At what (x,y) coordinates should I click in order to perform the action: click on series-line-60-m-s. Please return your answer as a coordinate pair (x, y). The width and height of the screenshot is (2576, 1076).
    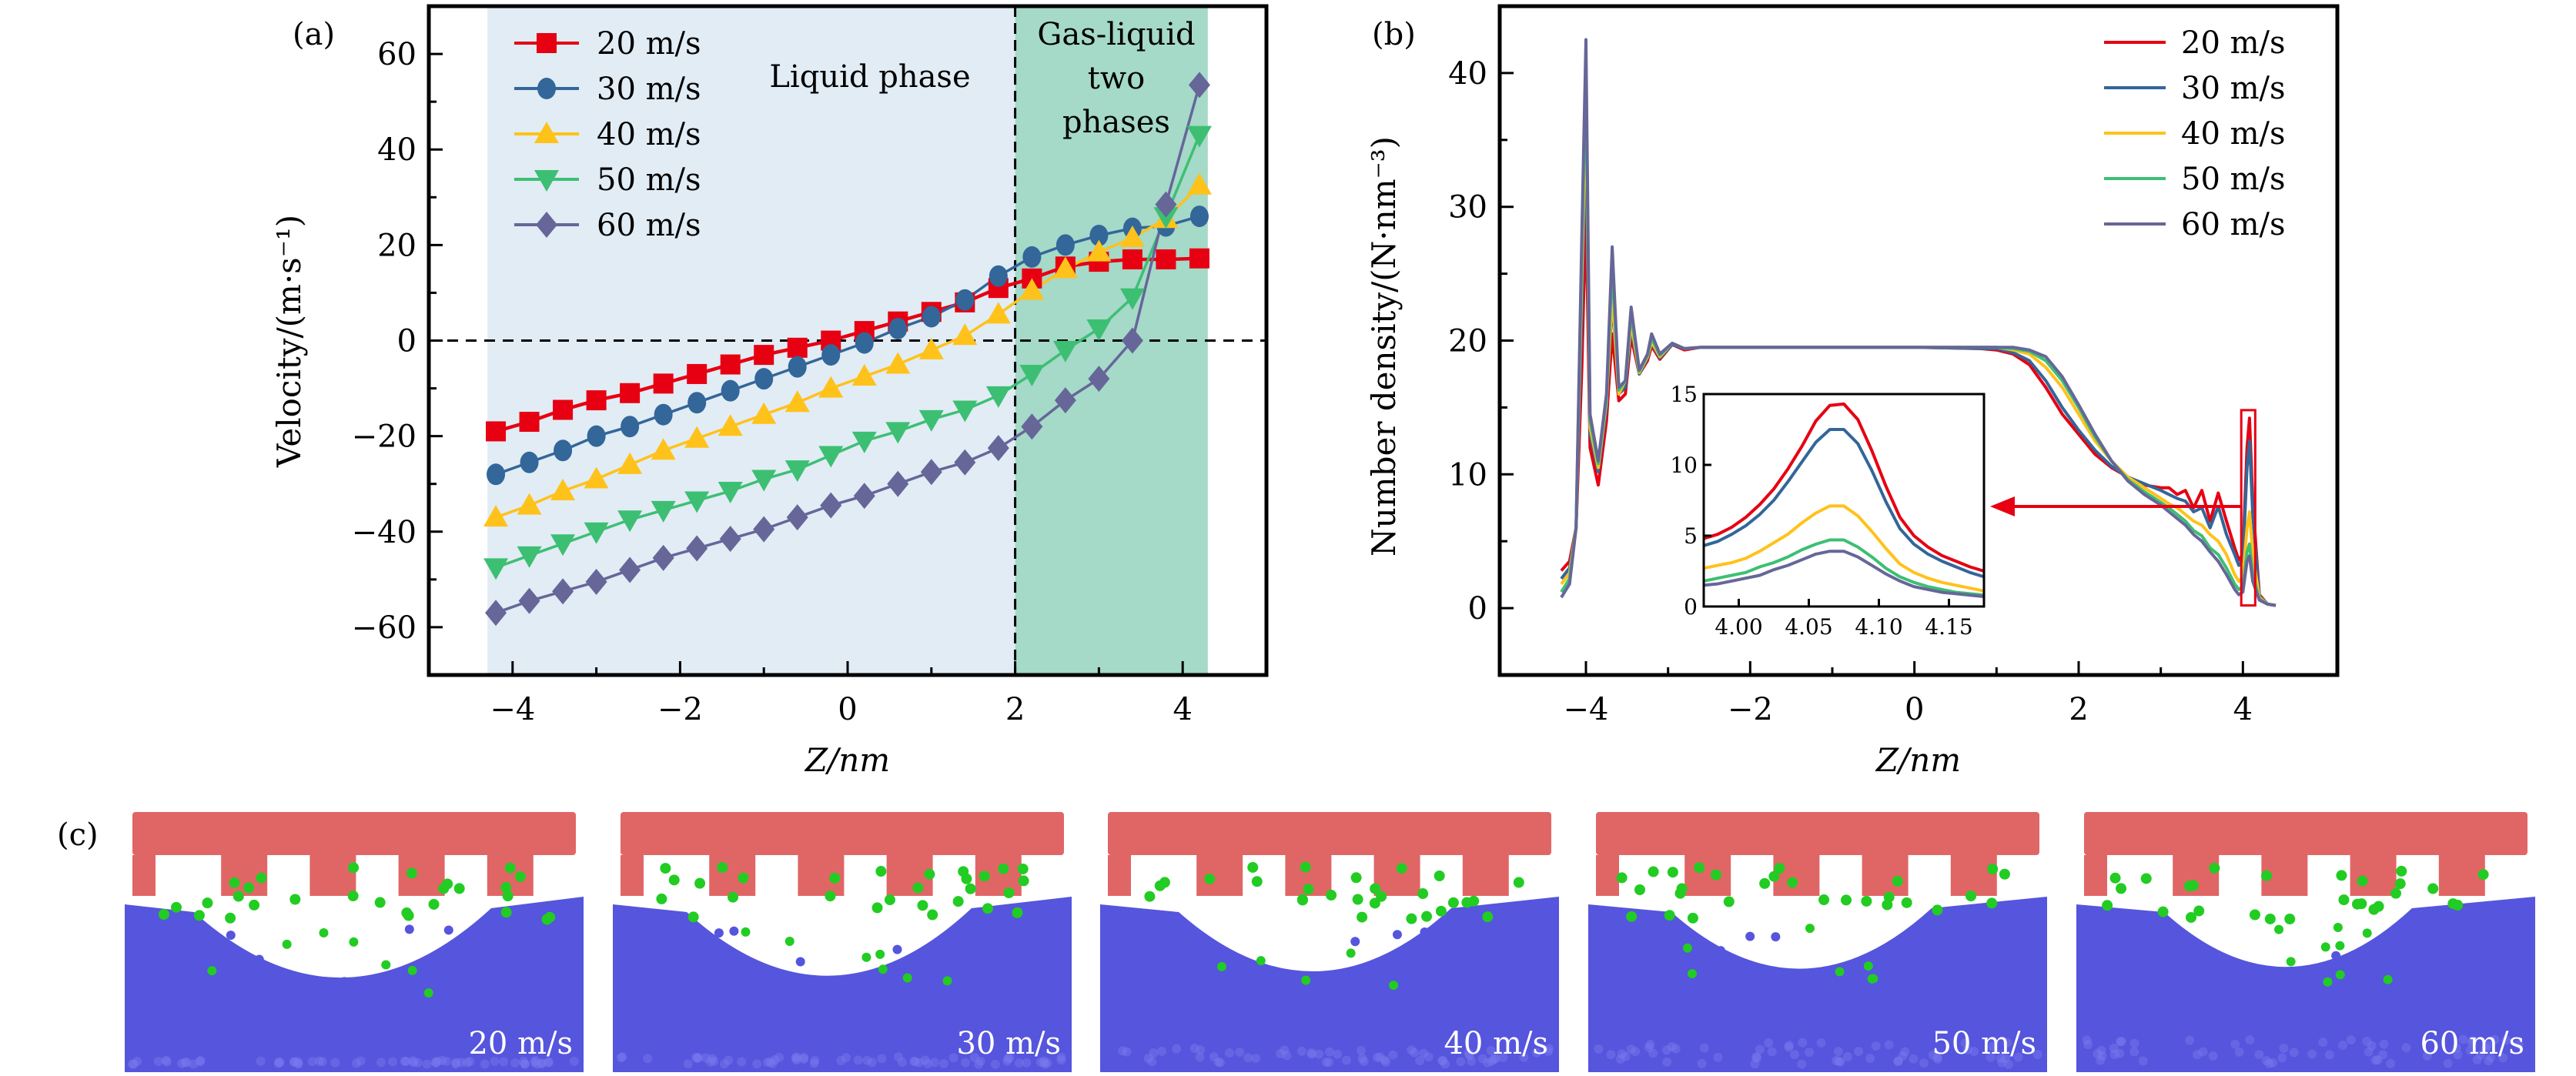
    Looking at the image, I should click on (848, 349).